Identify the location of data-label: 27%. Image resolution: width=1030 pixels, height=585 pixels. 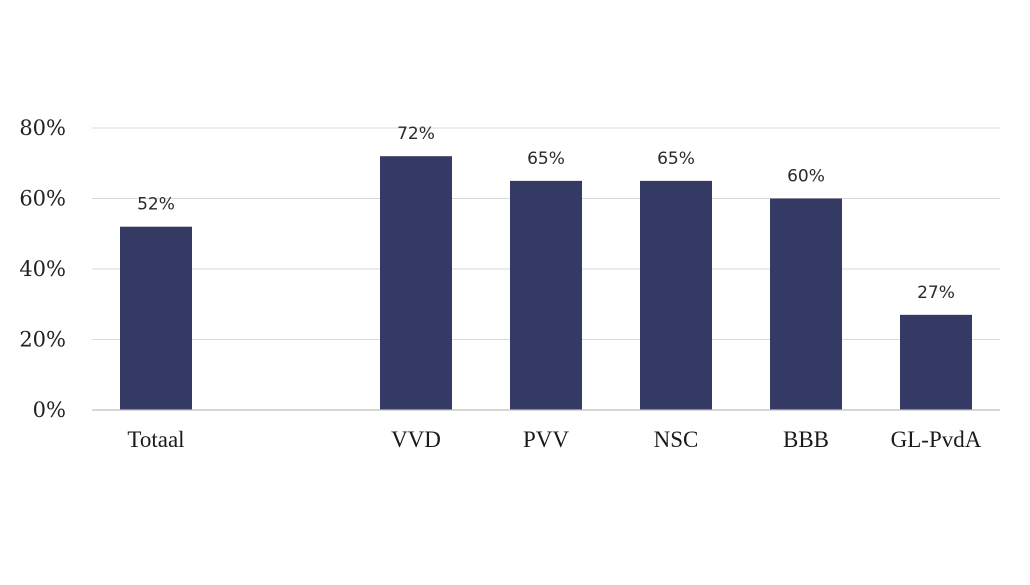
(936, 293).